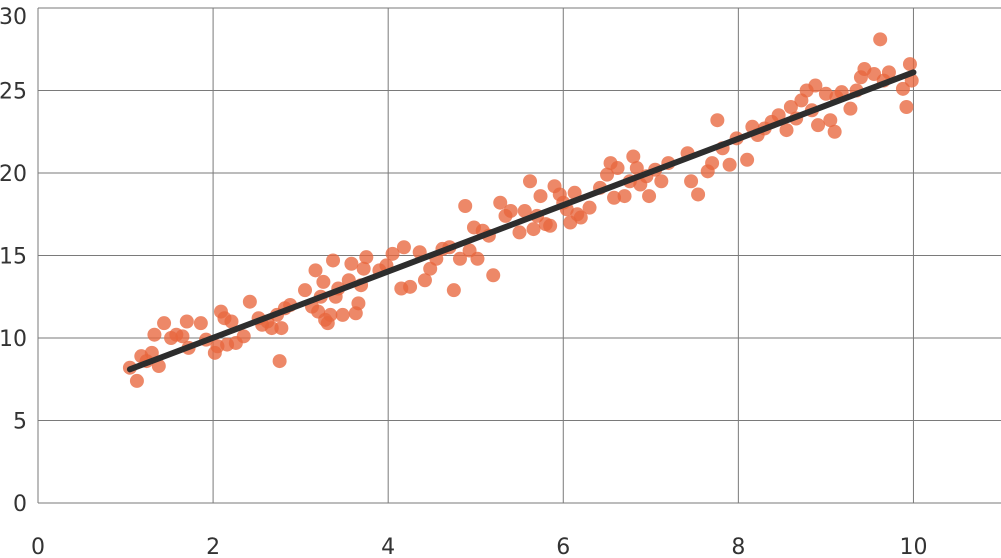 Image resolution: width=1001 pixels, height=558 pixels. Describe the element at coordinates (20, 422) in the screenshot. I see `y-tick-label: 5` at that location.